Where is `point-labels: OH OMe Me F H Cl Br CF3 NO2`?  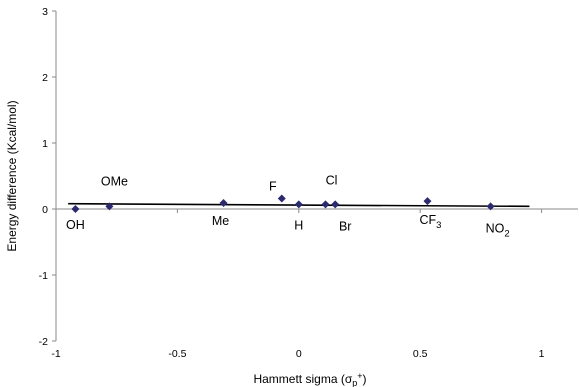 point-labels: OH OMe Me F H Cl Br CF3 NO2 is located at coordinates (288, 206).